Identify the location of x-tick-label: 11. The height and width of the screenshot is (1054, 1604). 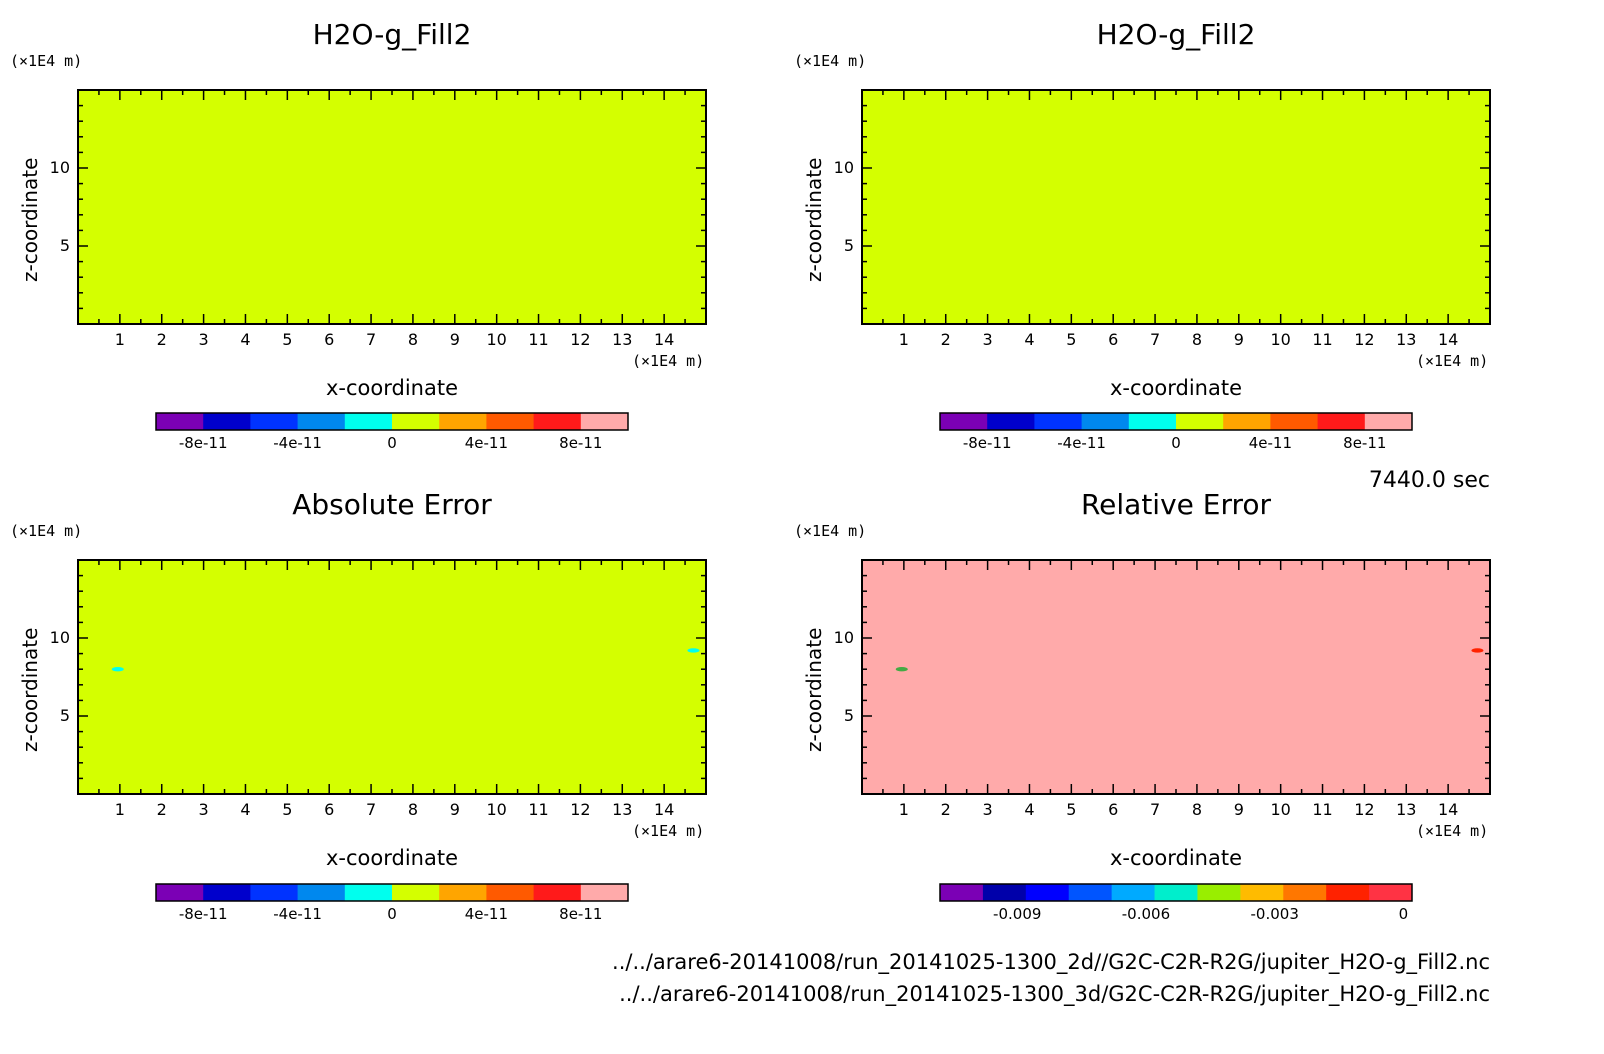
(538, 339).